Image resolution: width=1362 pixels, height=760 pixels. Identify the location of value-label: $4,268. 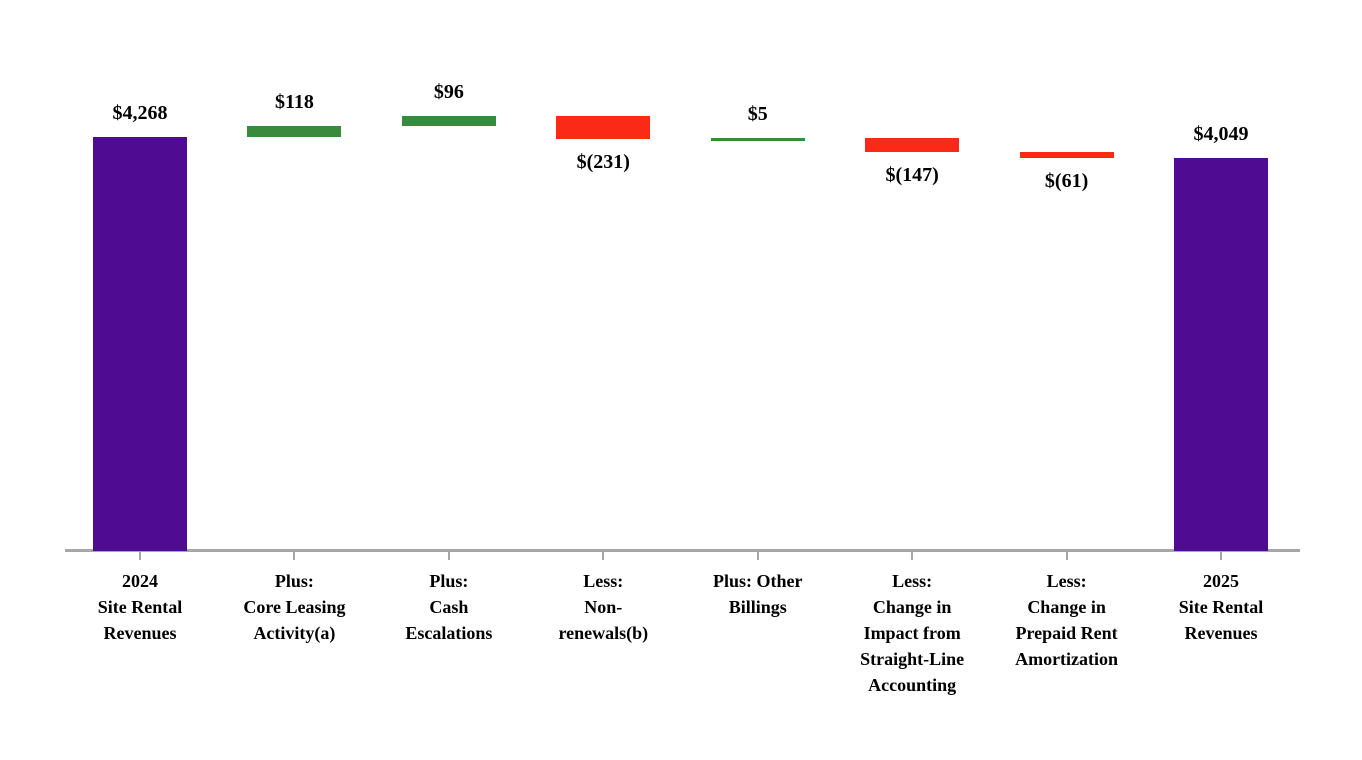
(140, 113).